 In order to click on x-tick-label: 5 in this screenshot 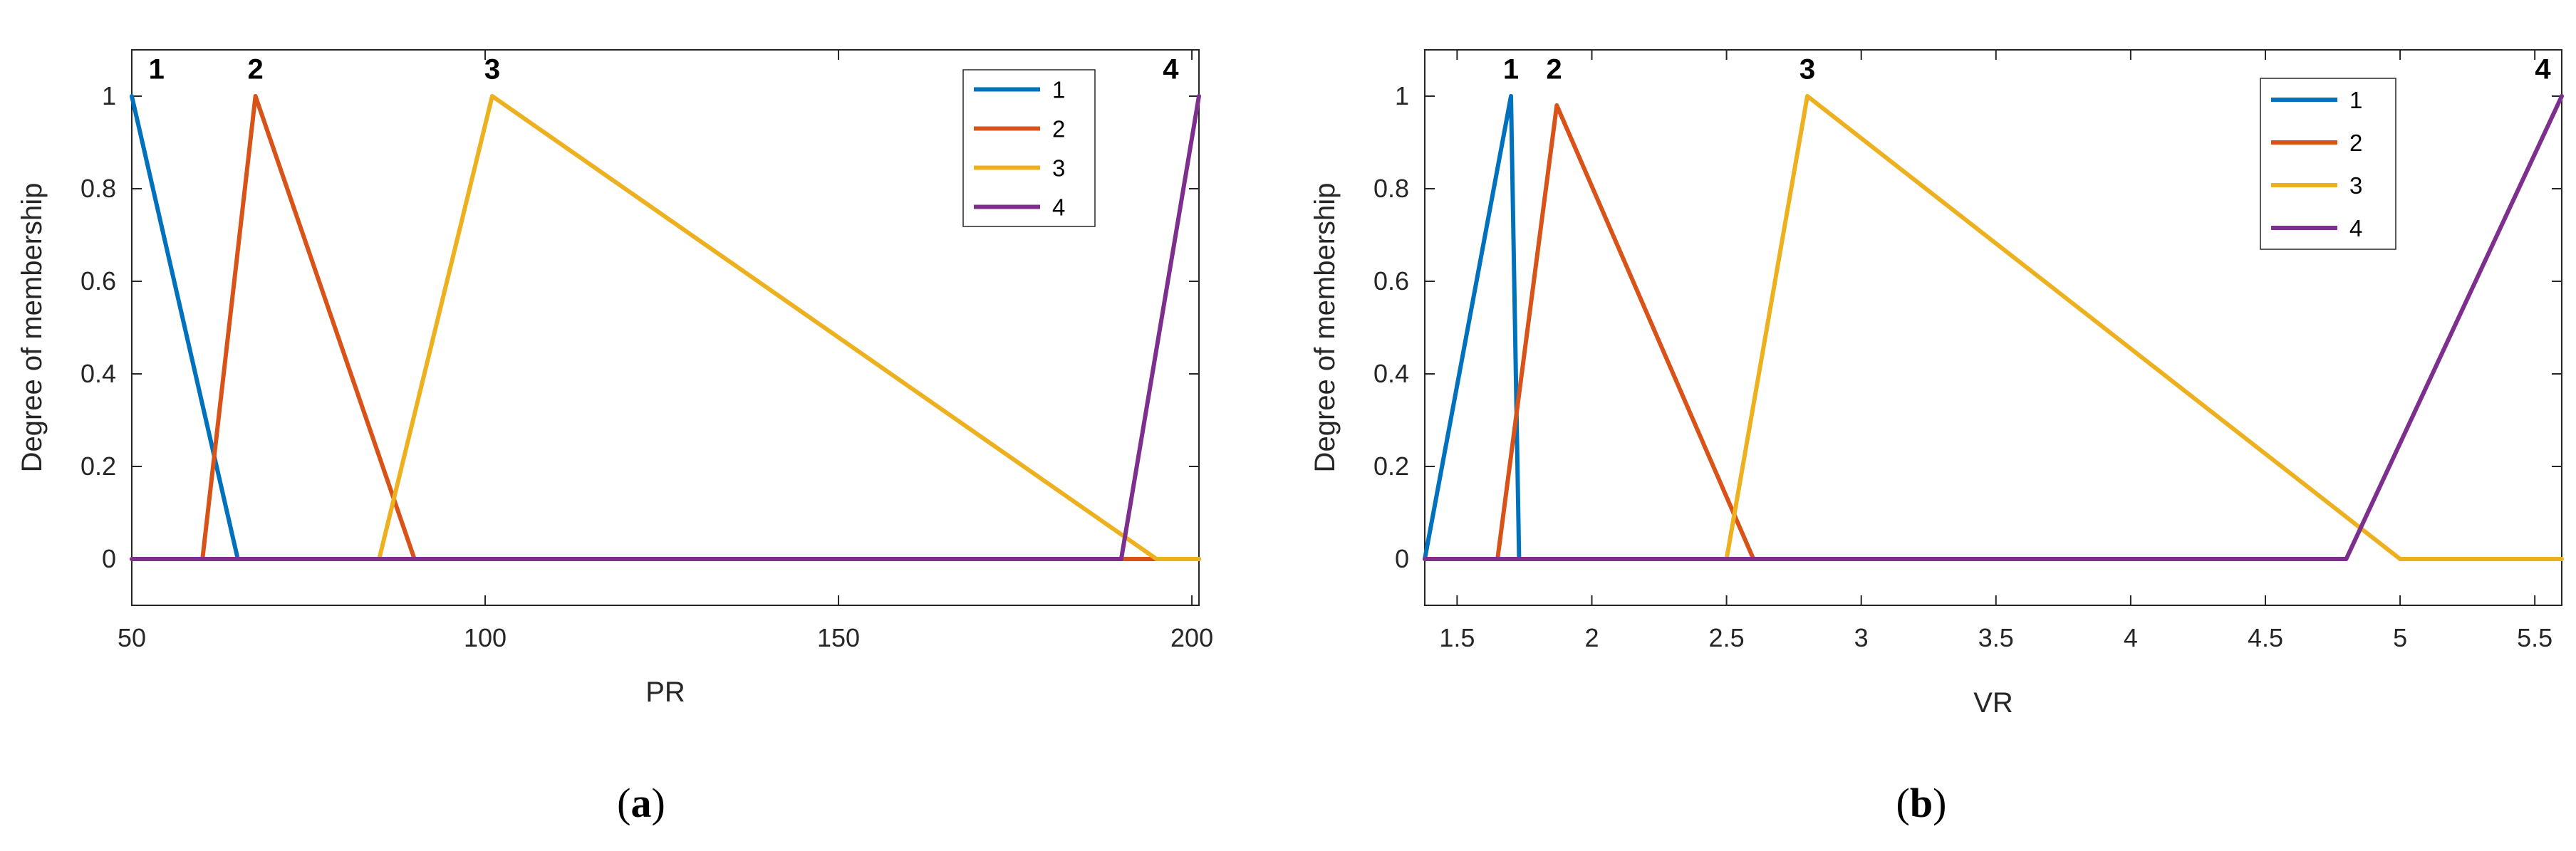, I will do `click(2400, 637)`.